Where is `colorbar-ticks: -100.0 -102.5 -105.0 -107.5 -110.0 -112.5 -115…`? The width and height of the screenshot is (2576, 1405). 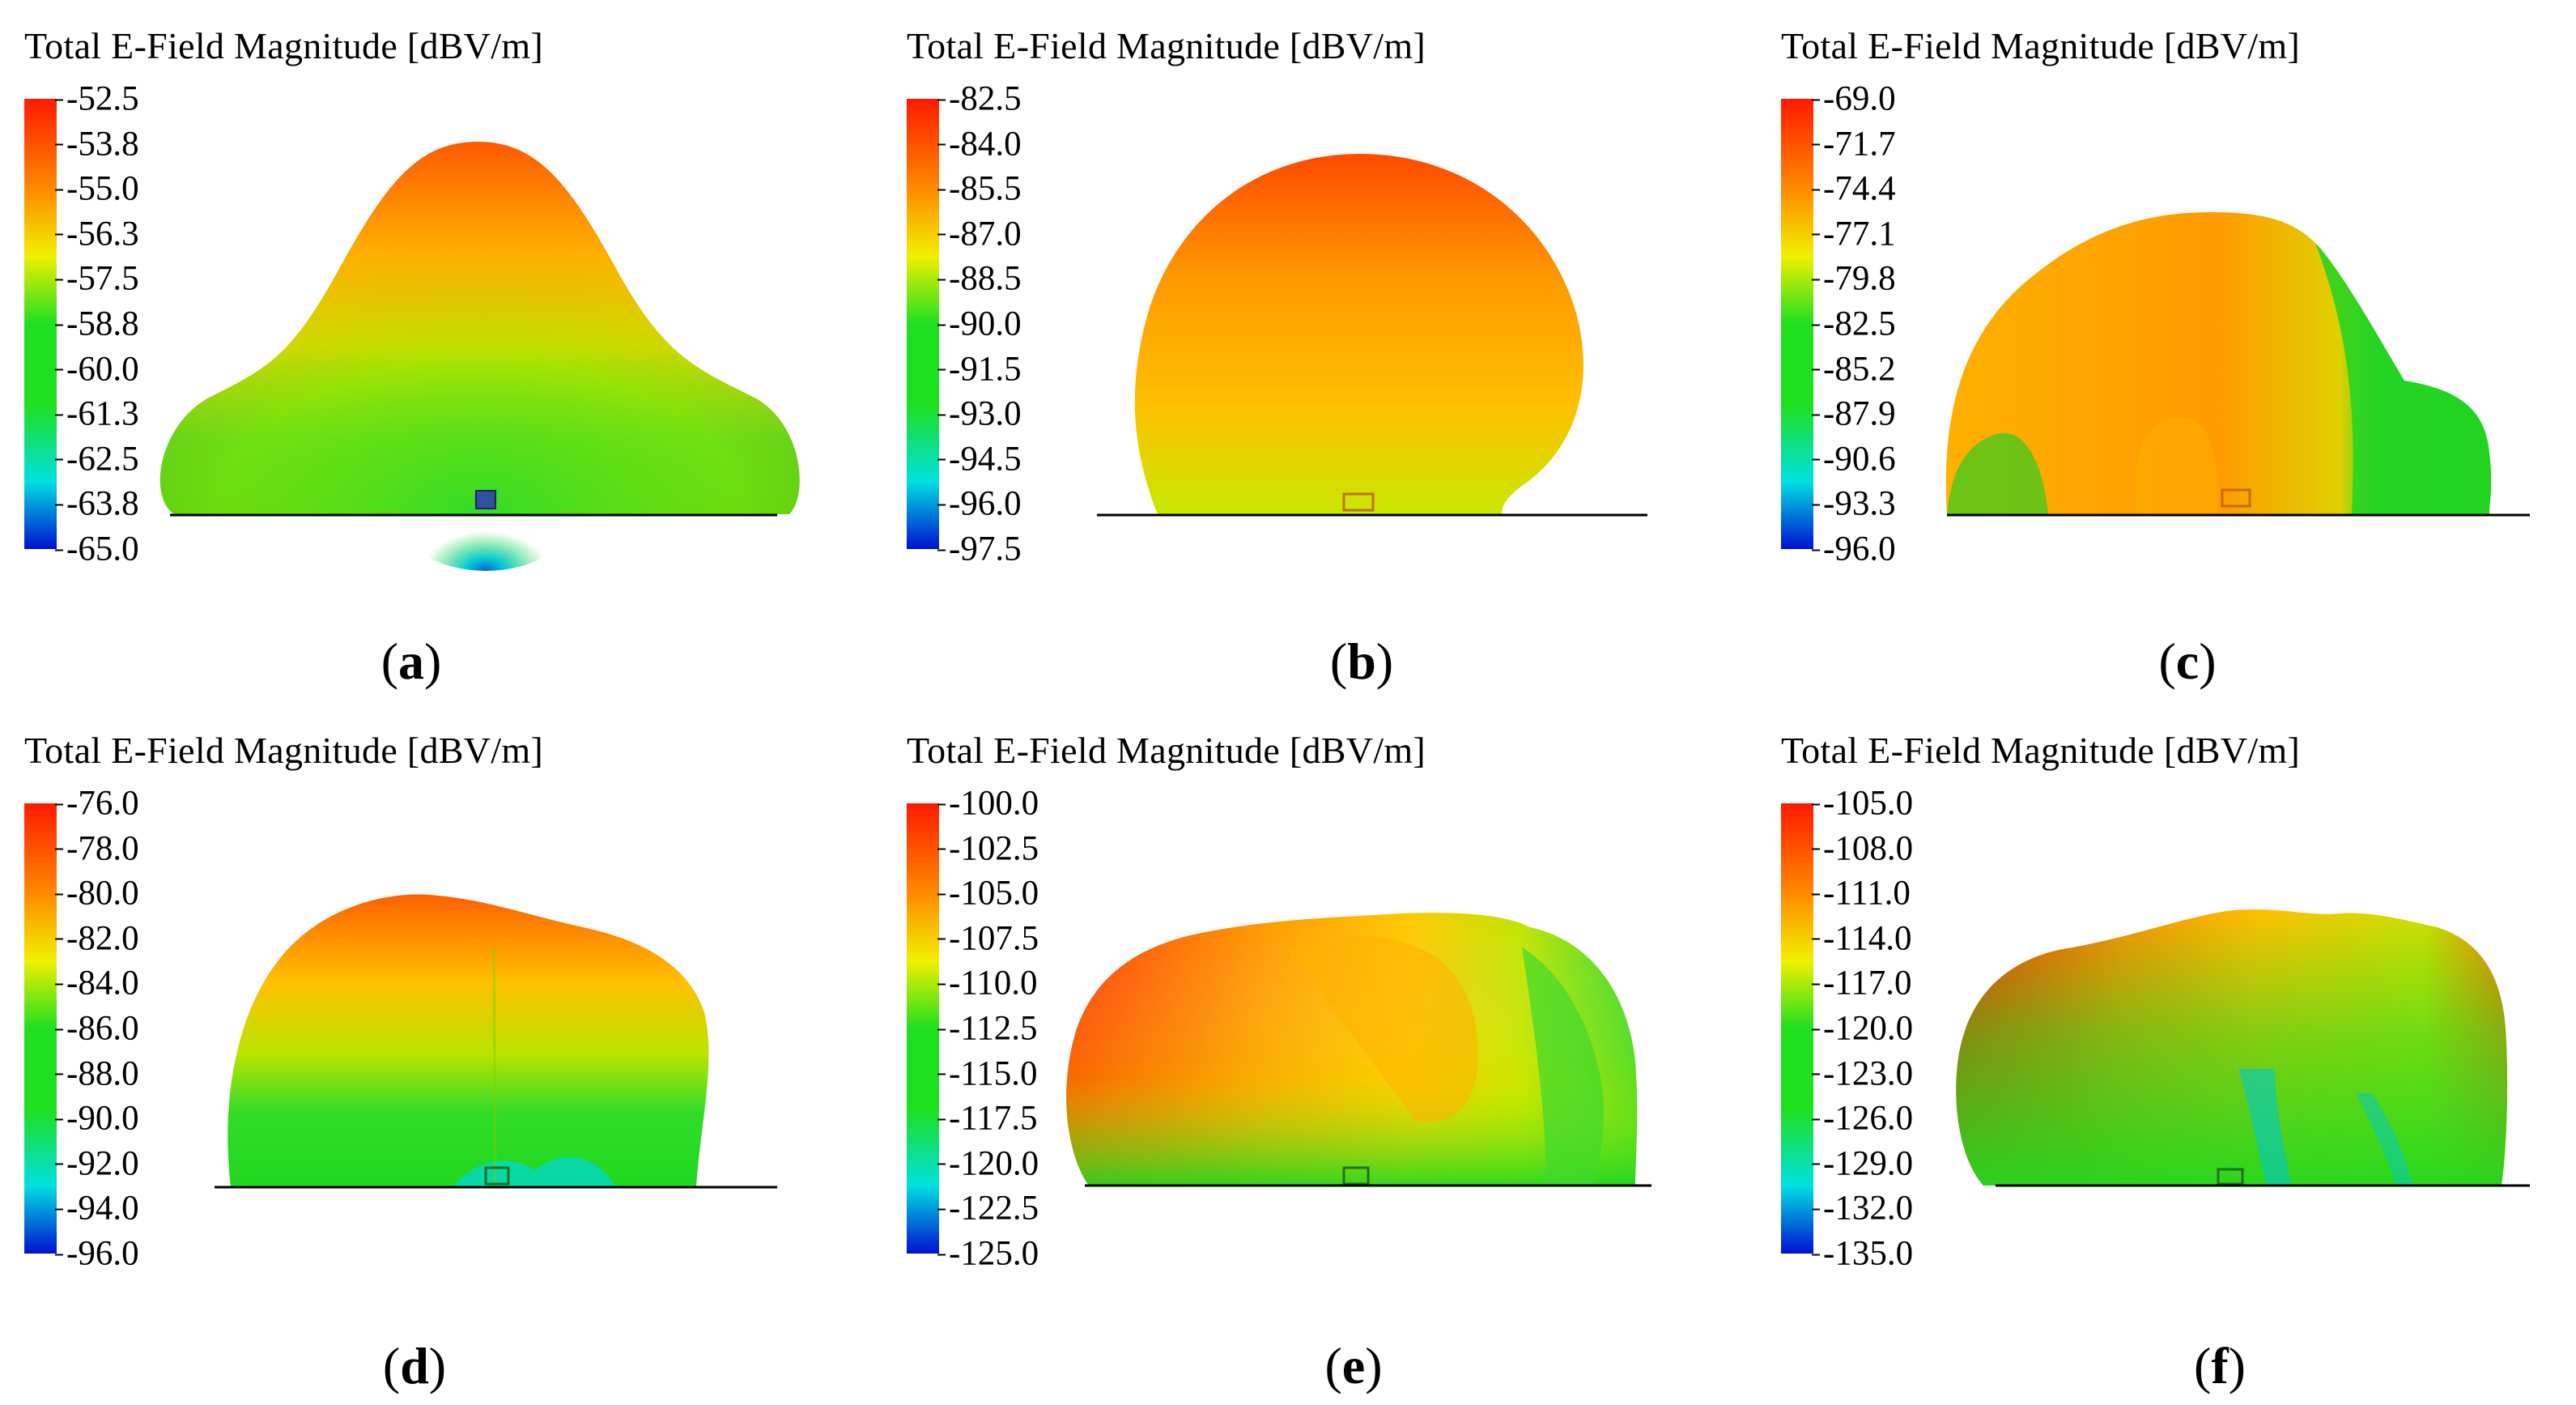 colorbar-ticks: -100.0 -102.5 -105.0 -107.5 -110.0 -112.5 -115… is located at coordinates (1019, 1028).